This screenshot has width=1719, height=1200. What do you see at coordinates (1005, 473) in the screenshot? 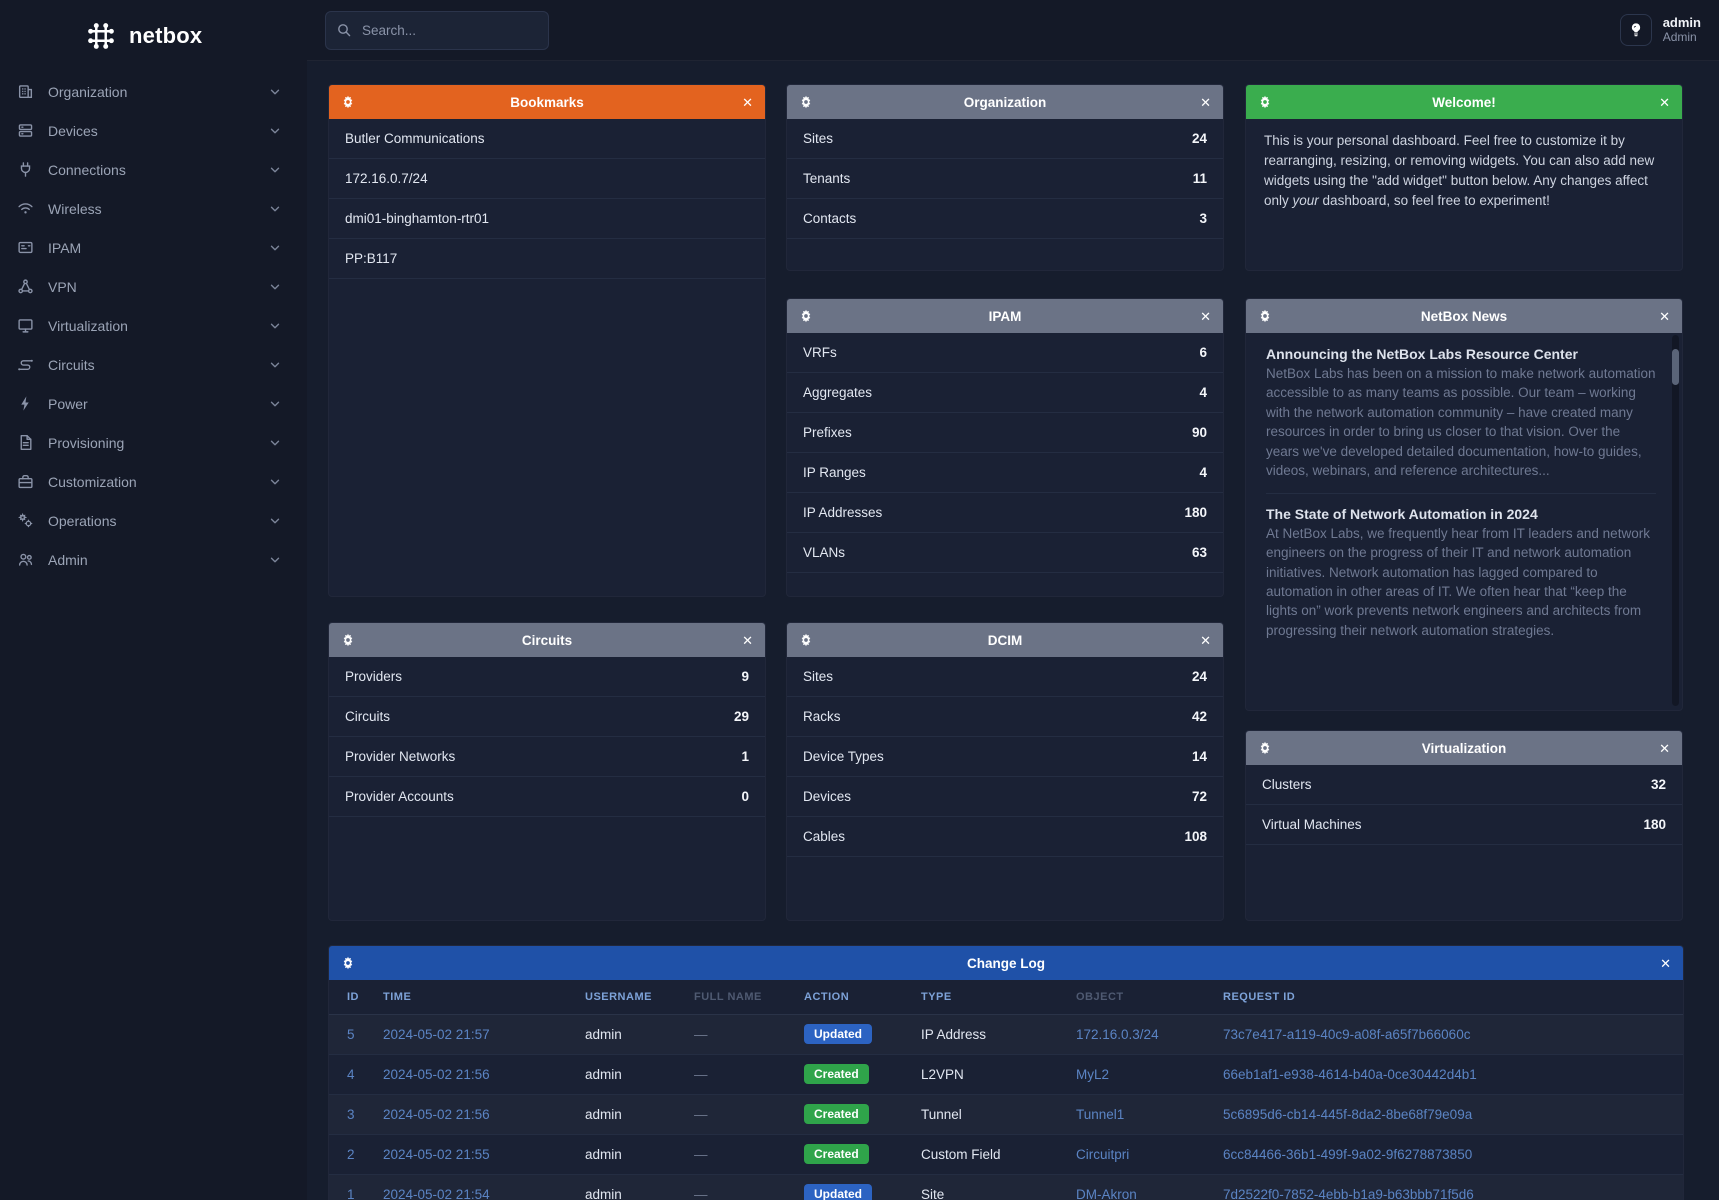
I see `stat-row: IP Ranges 4` at bounding box center [1005, 473].